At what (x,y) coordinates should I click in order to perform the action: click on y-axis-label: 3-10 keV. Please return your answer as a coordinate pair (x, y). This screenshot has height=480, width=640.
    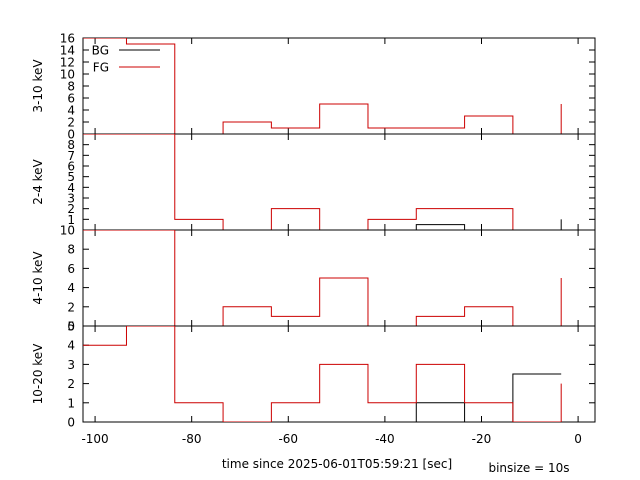
    Looking at the image, I should click on (38, 86).